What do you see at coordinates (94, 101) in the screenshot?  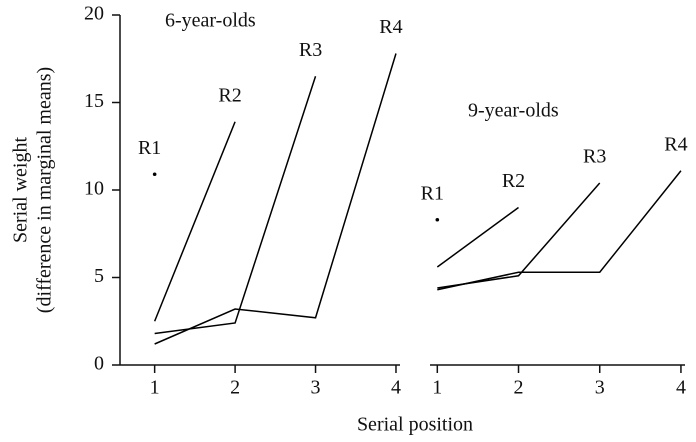 I see `y-tick-label: 15` at bounding box center [94, 101].